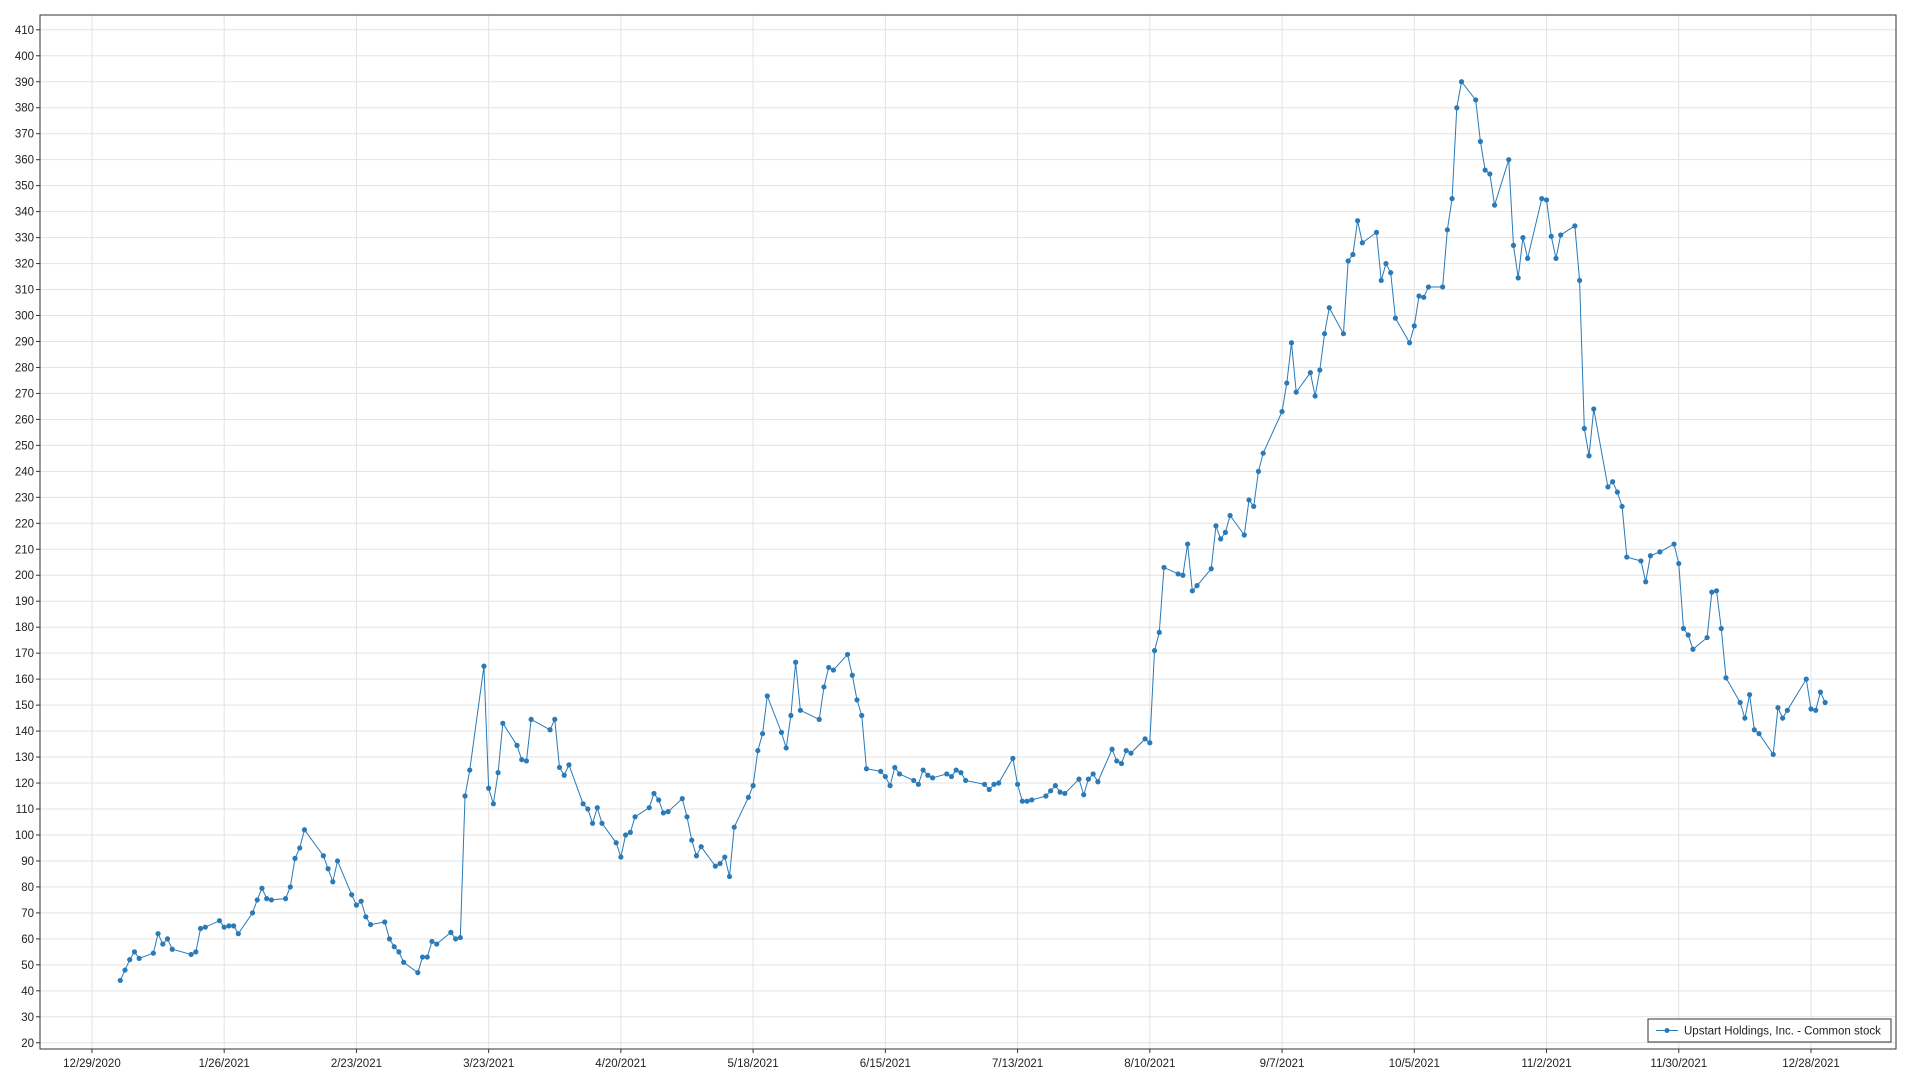 This screenshot has width=1920, height=1080. What do you see at coordinates (27, 1044) in the screenshot?
I see `y-tick-label: 20` at bounding box center [27, 1044].